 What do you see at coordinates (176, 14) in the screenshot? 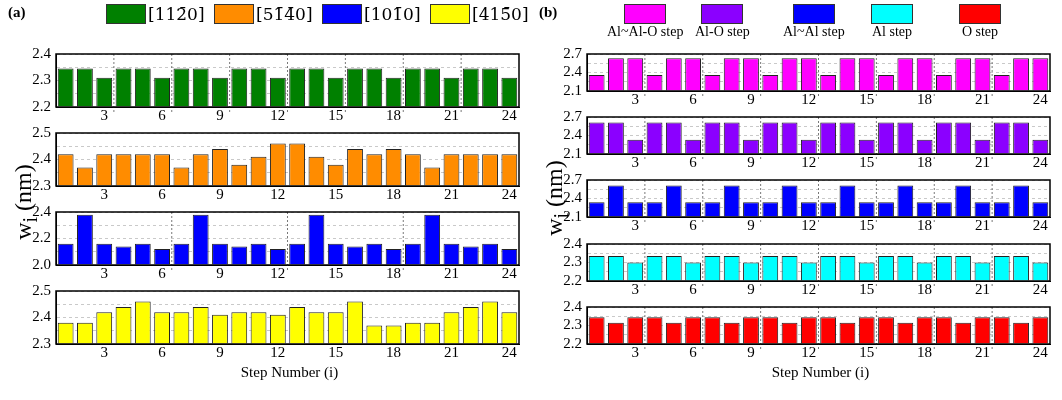
I see `text: [112̄0]` at bounding box center [176, 14].